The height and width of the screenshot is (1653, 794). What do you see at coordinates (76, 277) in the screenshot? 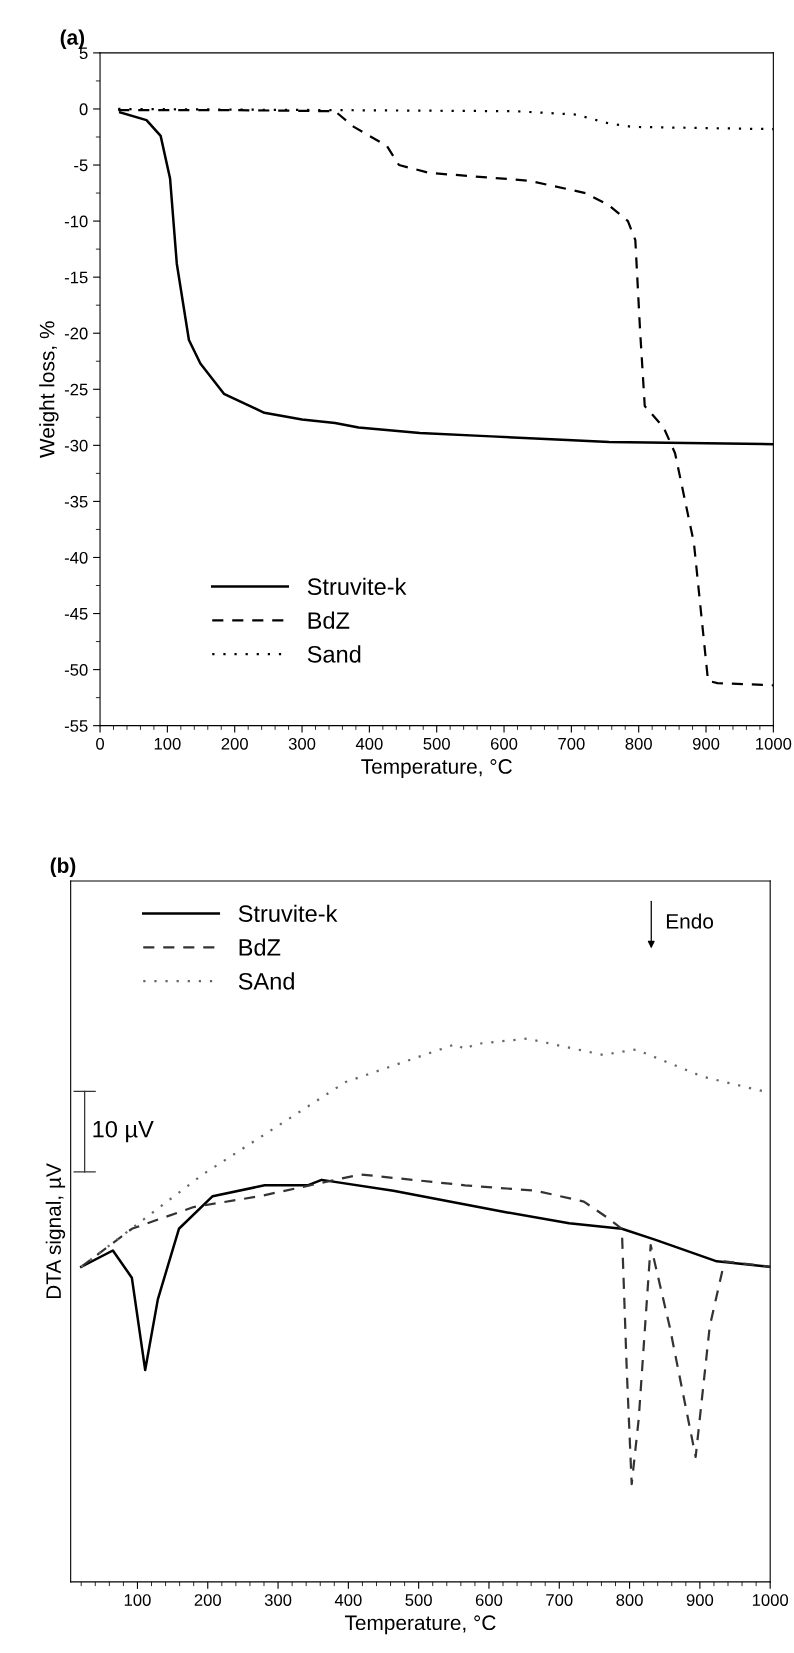
I see `y-tick-label: -15` at bounding box center [76, 277].